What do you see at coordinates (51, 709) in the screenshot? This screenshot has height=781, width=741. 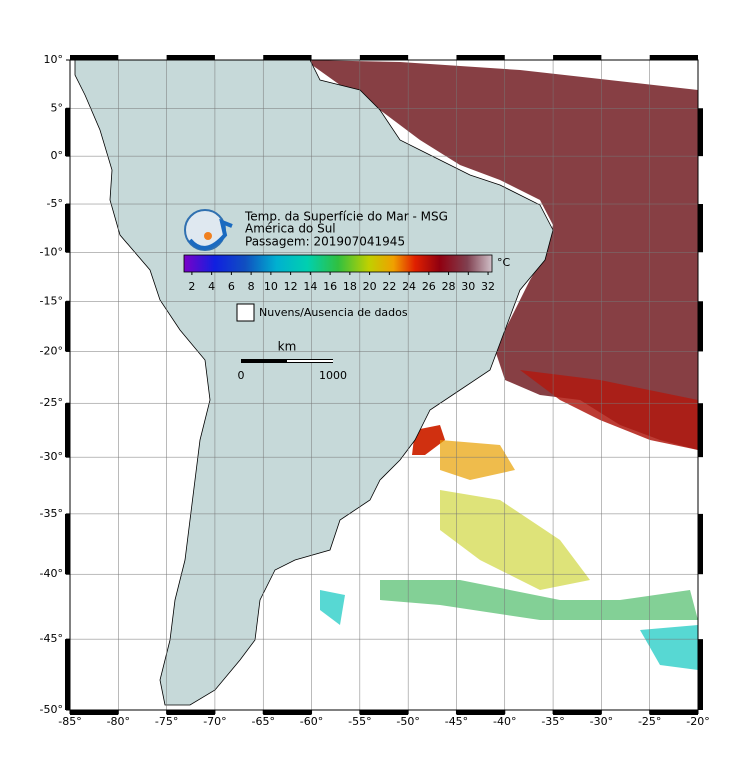 I see `y-tick-label: -50°` at bounding box center [51, 709].